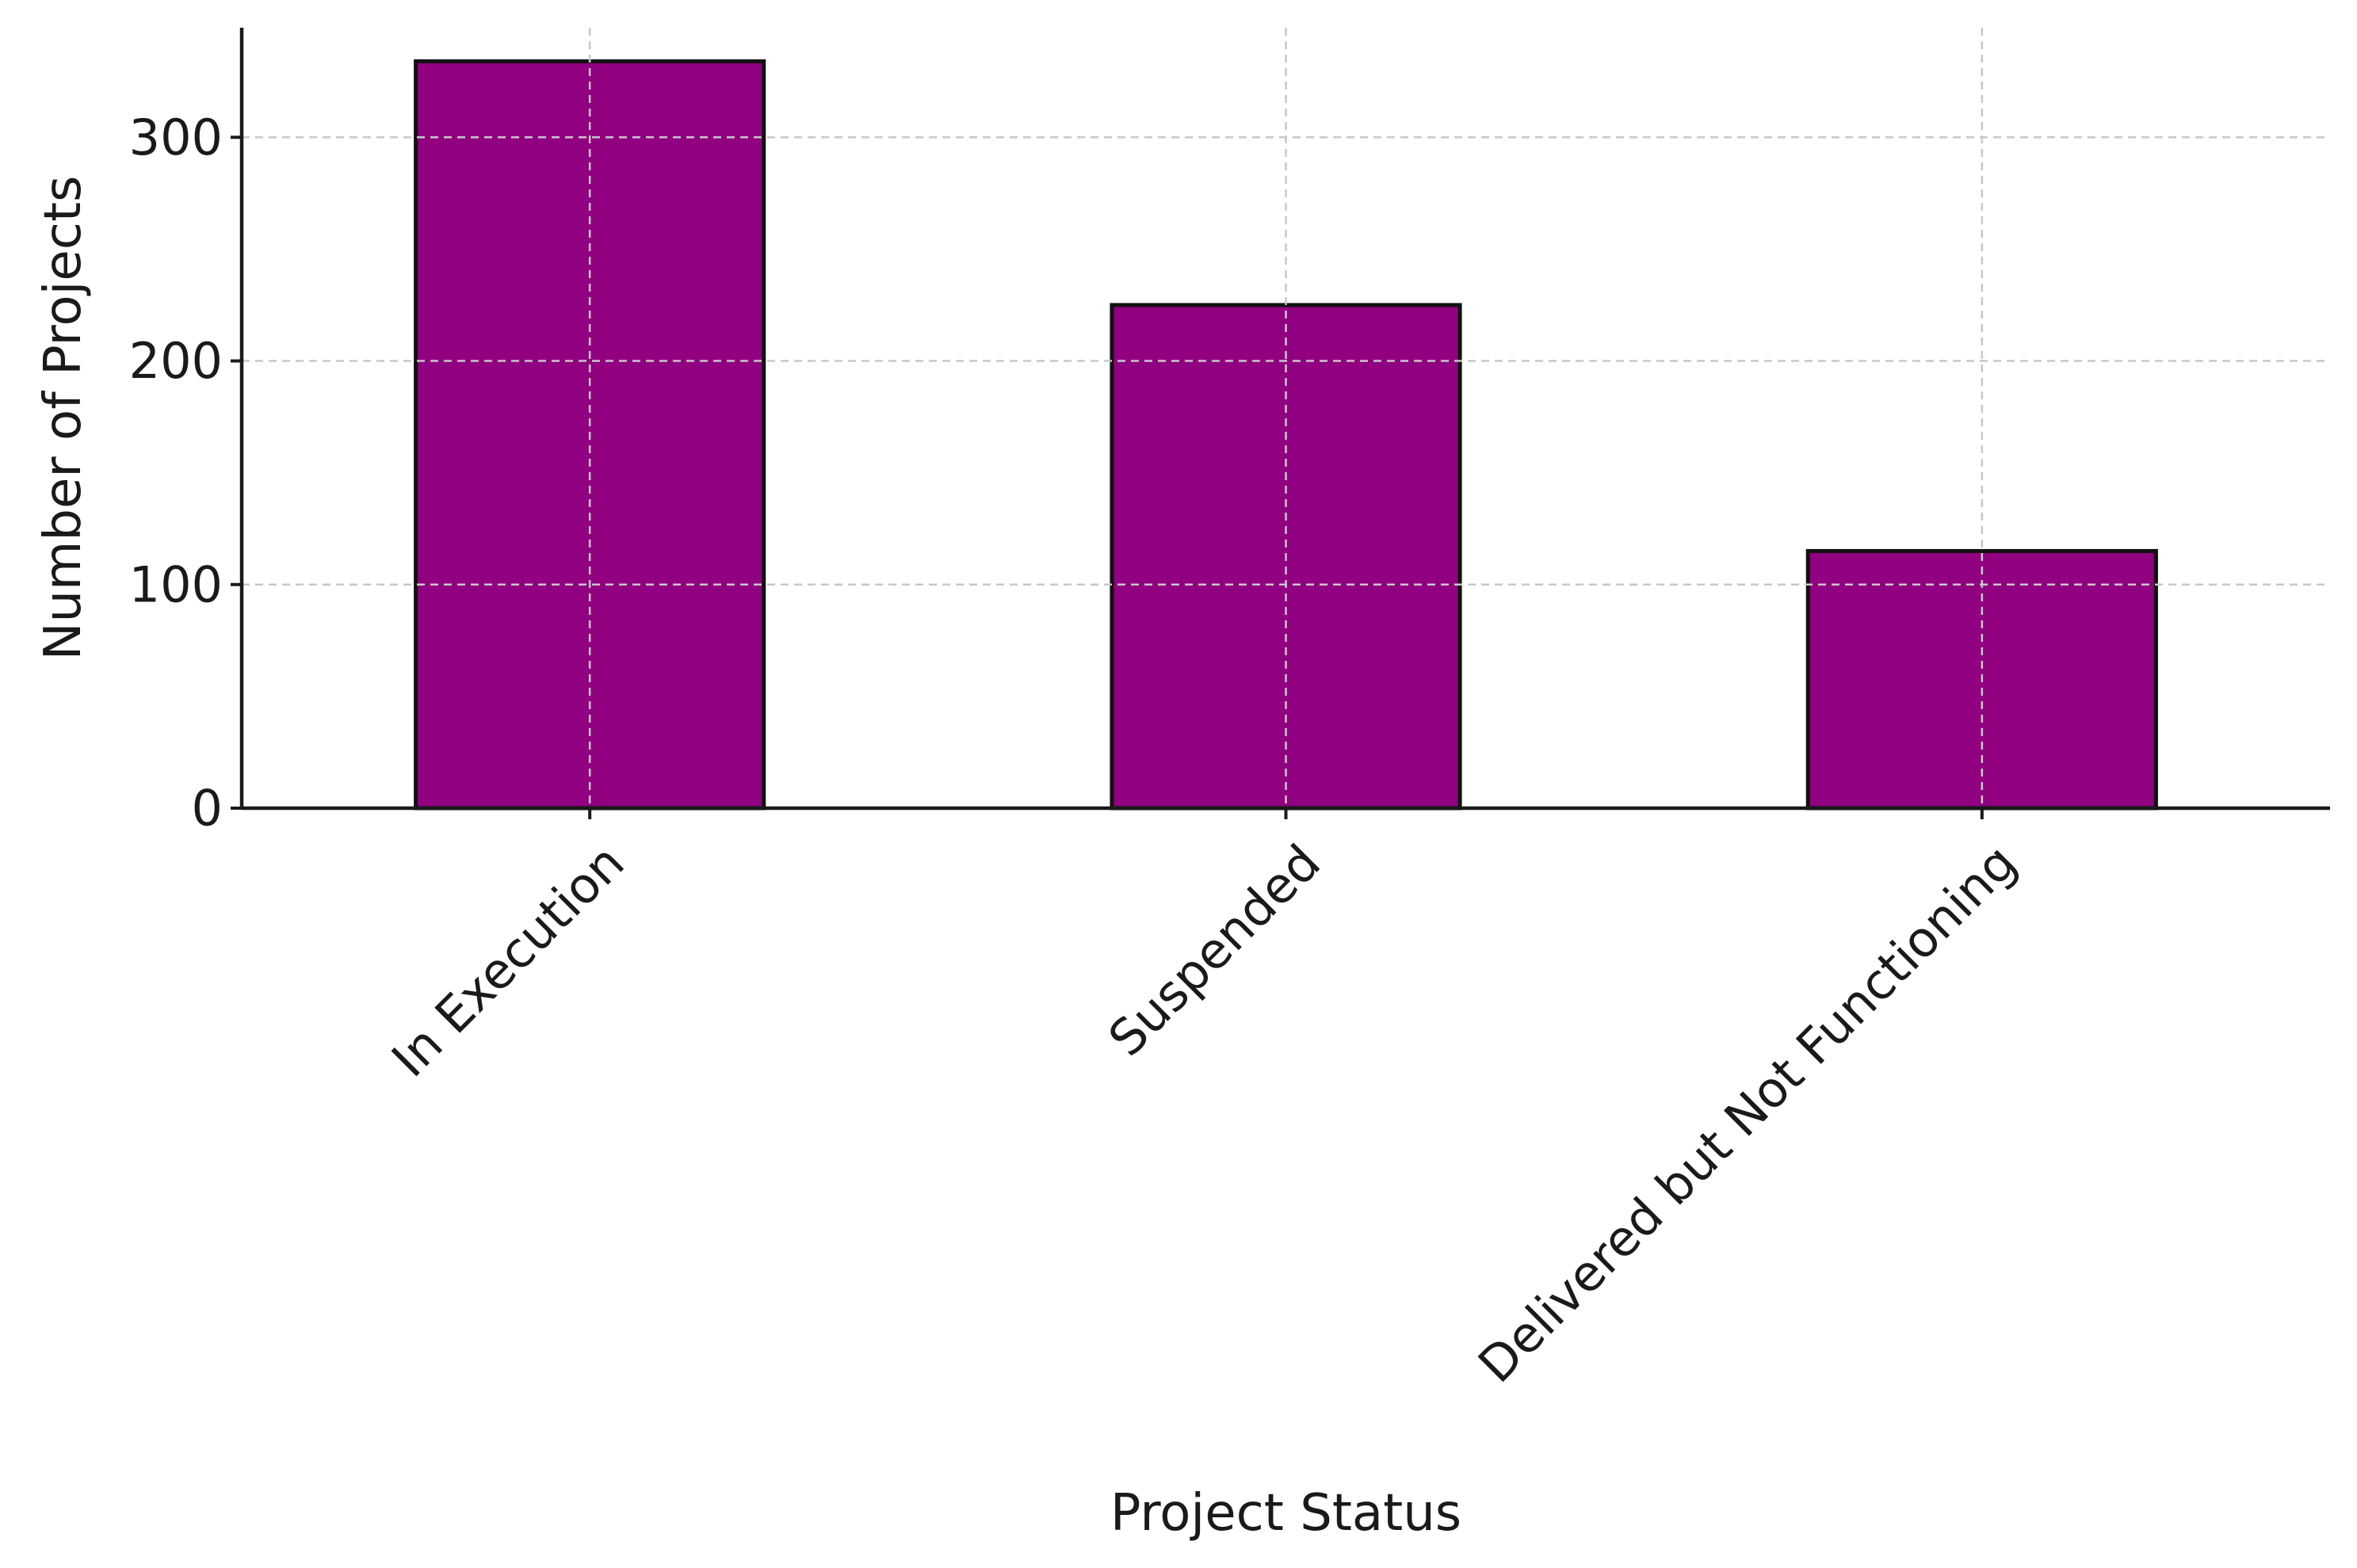 This screenshot has height=1568, width=2357. What do you see at coordinates (1215, 950) in the screenshot?
I see `x-tick-label: Suspended` at bounding box center [1215, 950].